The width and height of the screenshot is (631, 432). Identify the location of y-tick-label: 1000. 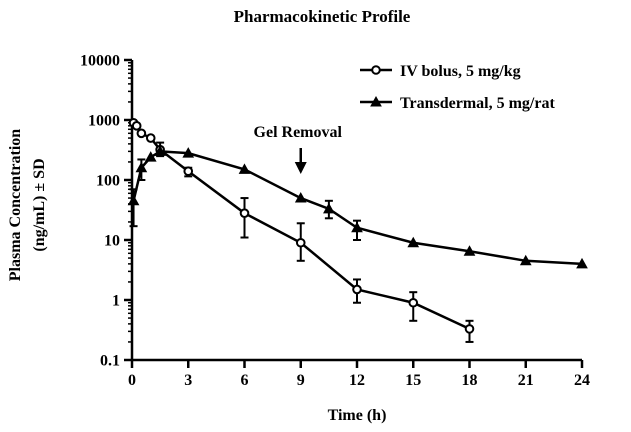
(104, 121).